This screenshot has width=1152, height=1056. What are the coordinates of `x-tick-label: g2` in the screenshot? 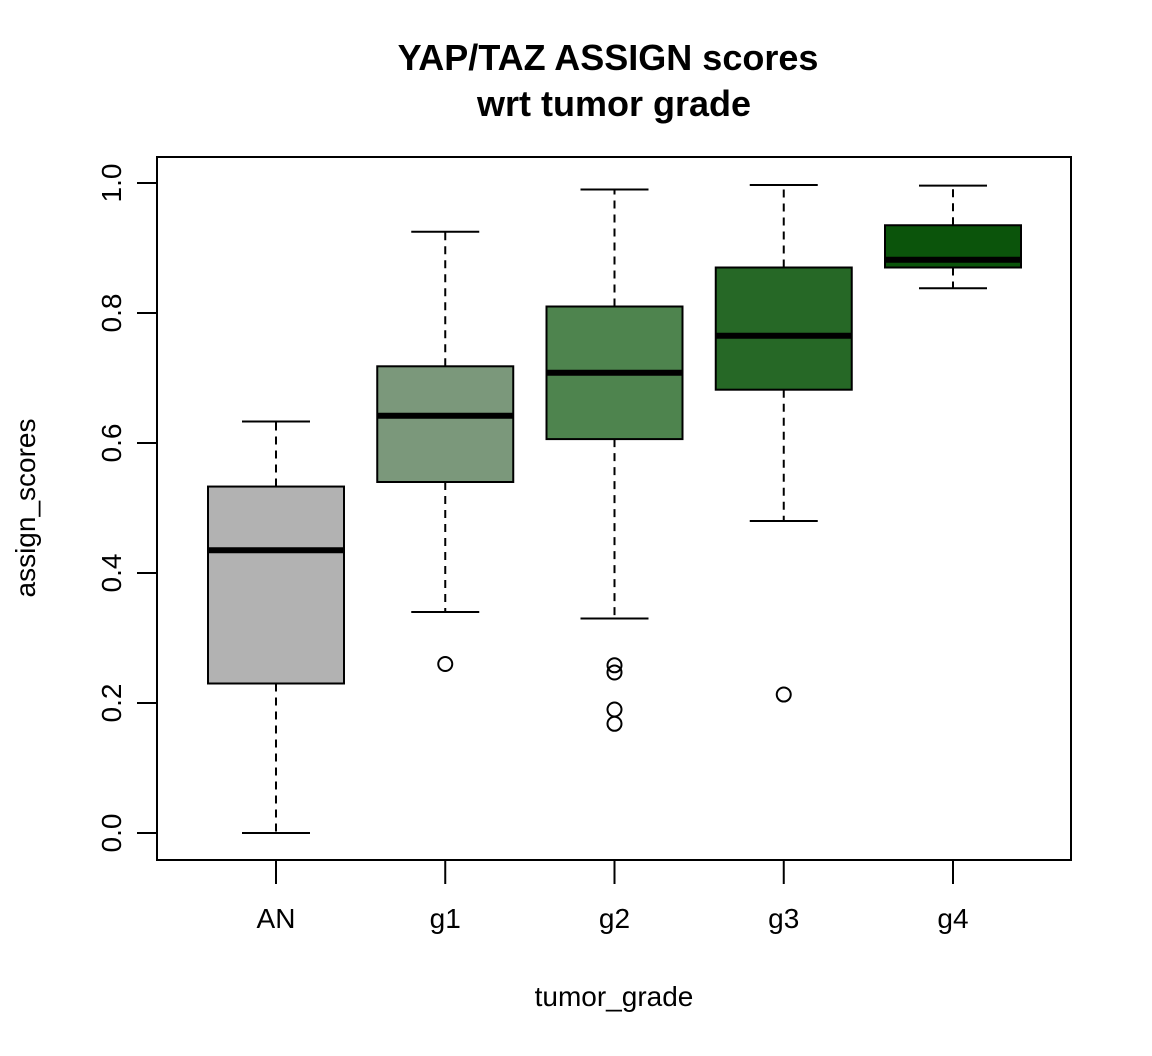 It's located at (614, 918).